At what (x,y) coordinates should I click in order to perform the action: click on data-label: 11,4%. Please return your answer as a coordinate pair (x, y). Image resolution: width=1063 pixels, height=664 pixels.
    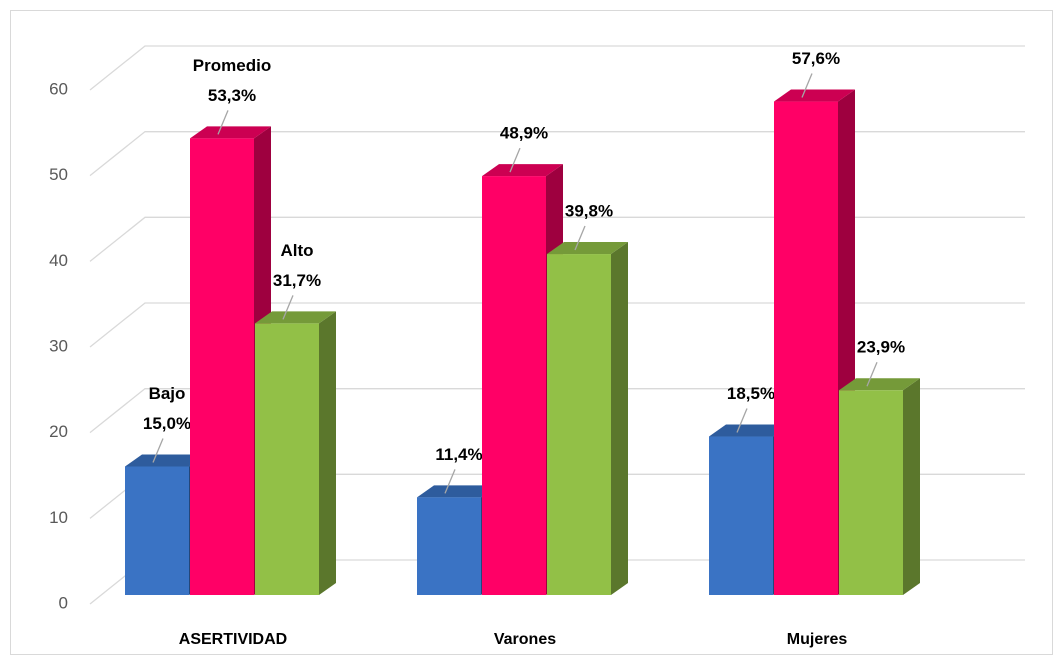
    Looking at the image, I should click on (458, 454).